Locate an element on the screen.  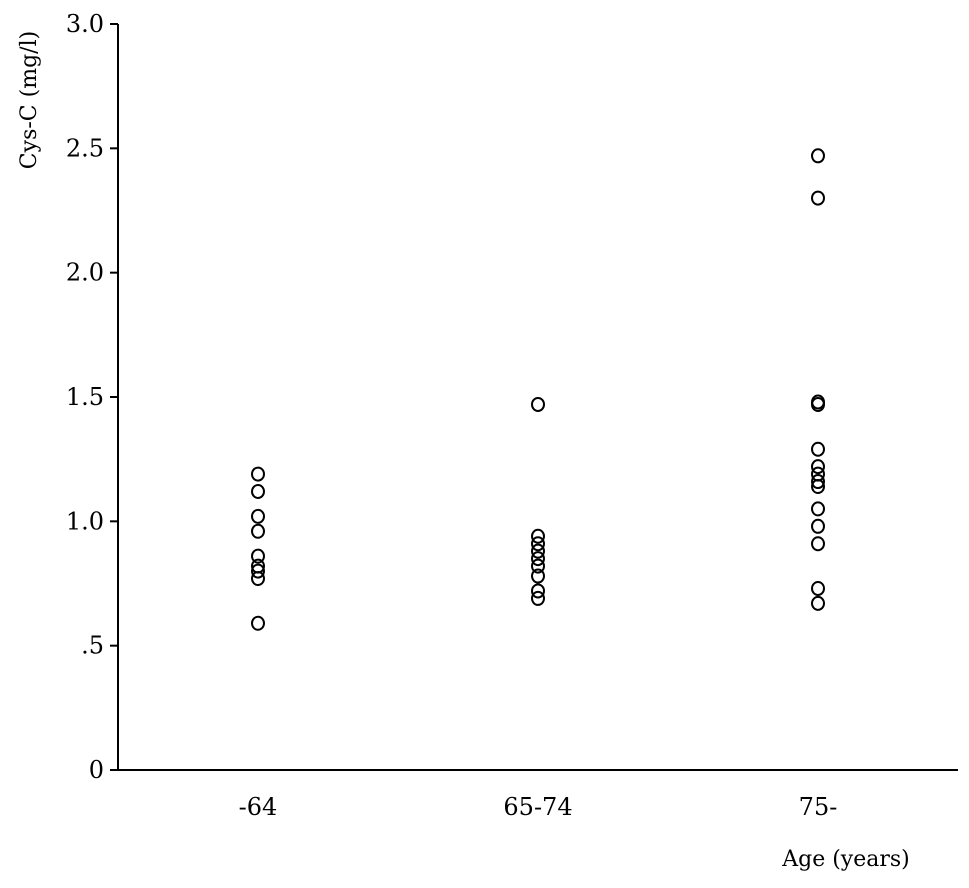
x-ticks: -64 65-74 75- is located at coordinates (538, 807).